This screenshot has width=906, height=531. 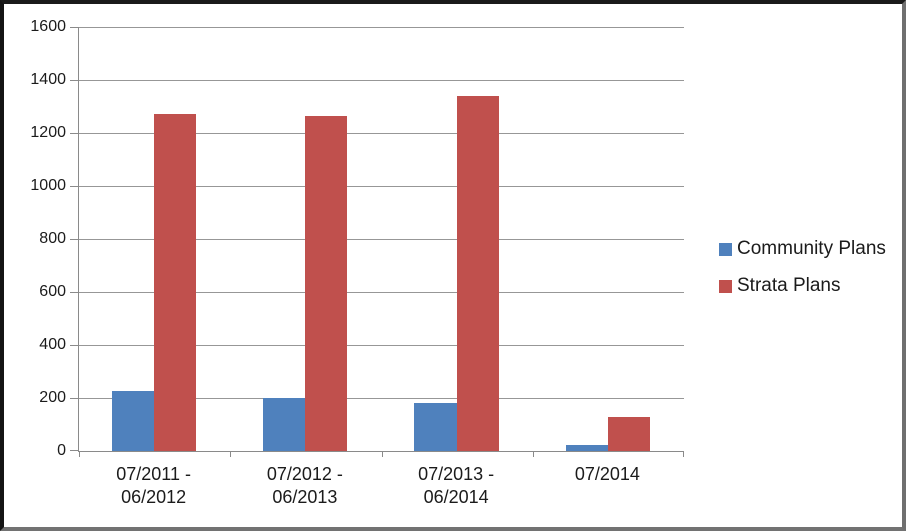 What do you see at coordinates (52, 291) in the screenshot?
I see `y-axis-tick-label: 600` at bounding box center [52, 291].